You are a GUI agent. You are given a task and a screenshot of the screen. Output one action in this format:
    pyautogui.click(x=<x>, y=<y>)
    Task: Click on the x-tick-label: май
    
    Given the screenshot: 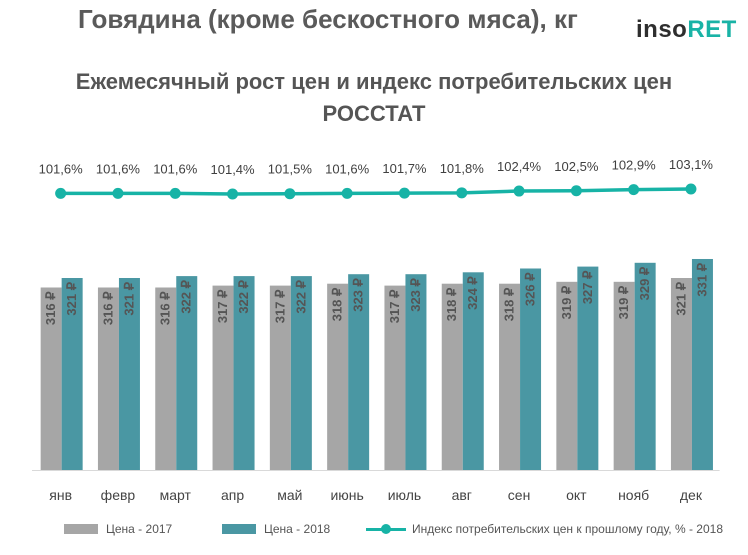 What is the action you would take?
    pyautogui.click(x=289, y=495)
    